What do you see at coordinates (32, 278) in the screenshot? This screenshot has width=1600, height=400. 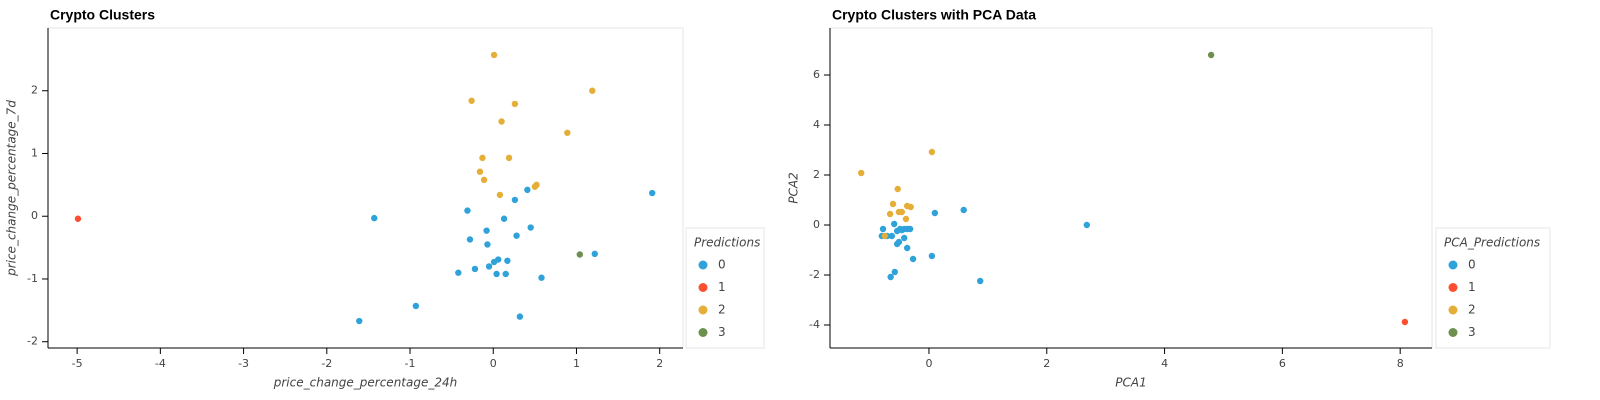 I see `y-tick-label: -1` at bounding box center [32, 278].